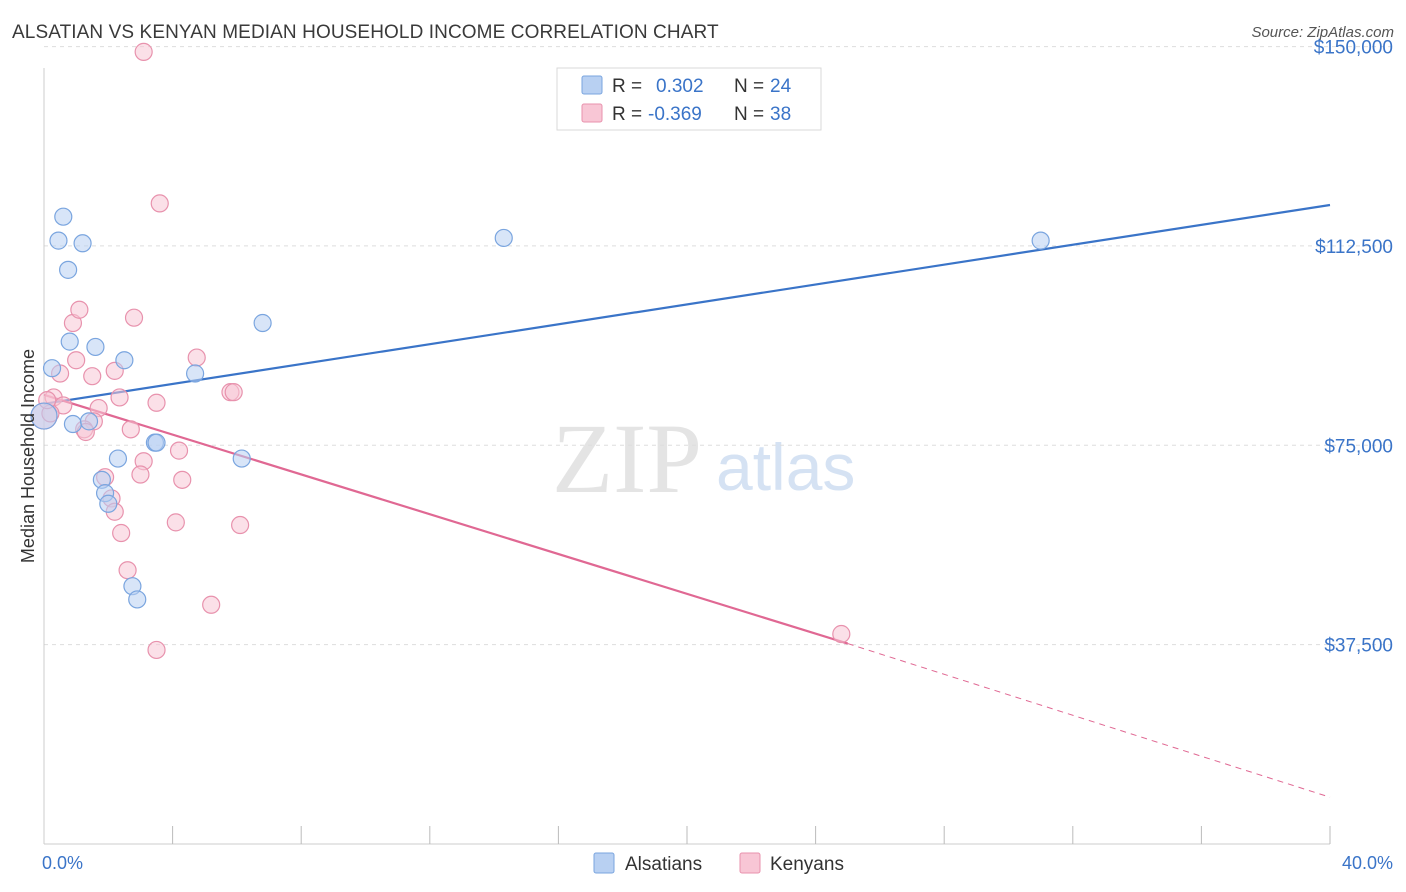 The image size is (1406, 892). I want to click on legend-n-value-kenyan: 38, so click(780, 114).